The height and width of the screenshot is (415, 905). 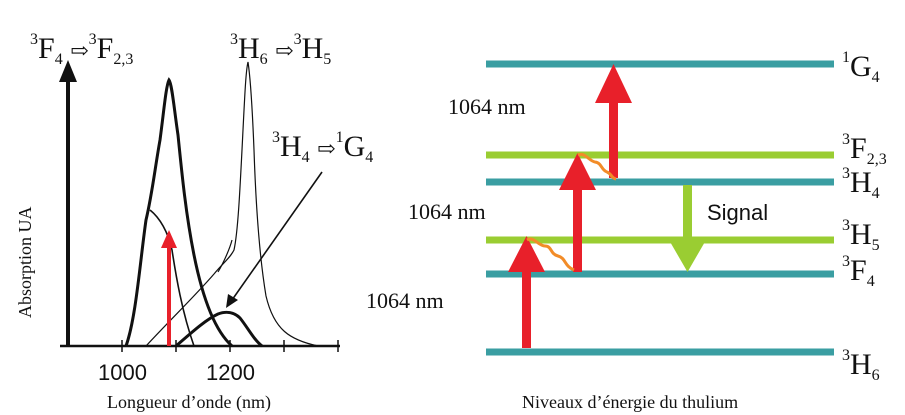 What do you see at coordinates (232, 301) in the screenshot?
I see `pointer-arrowhead` at bounding box center [232, 301].